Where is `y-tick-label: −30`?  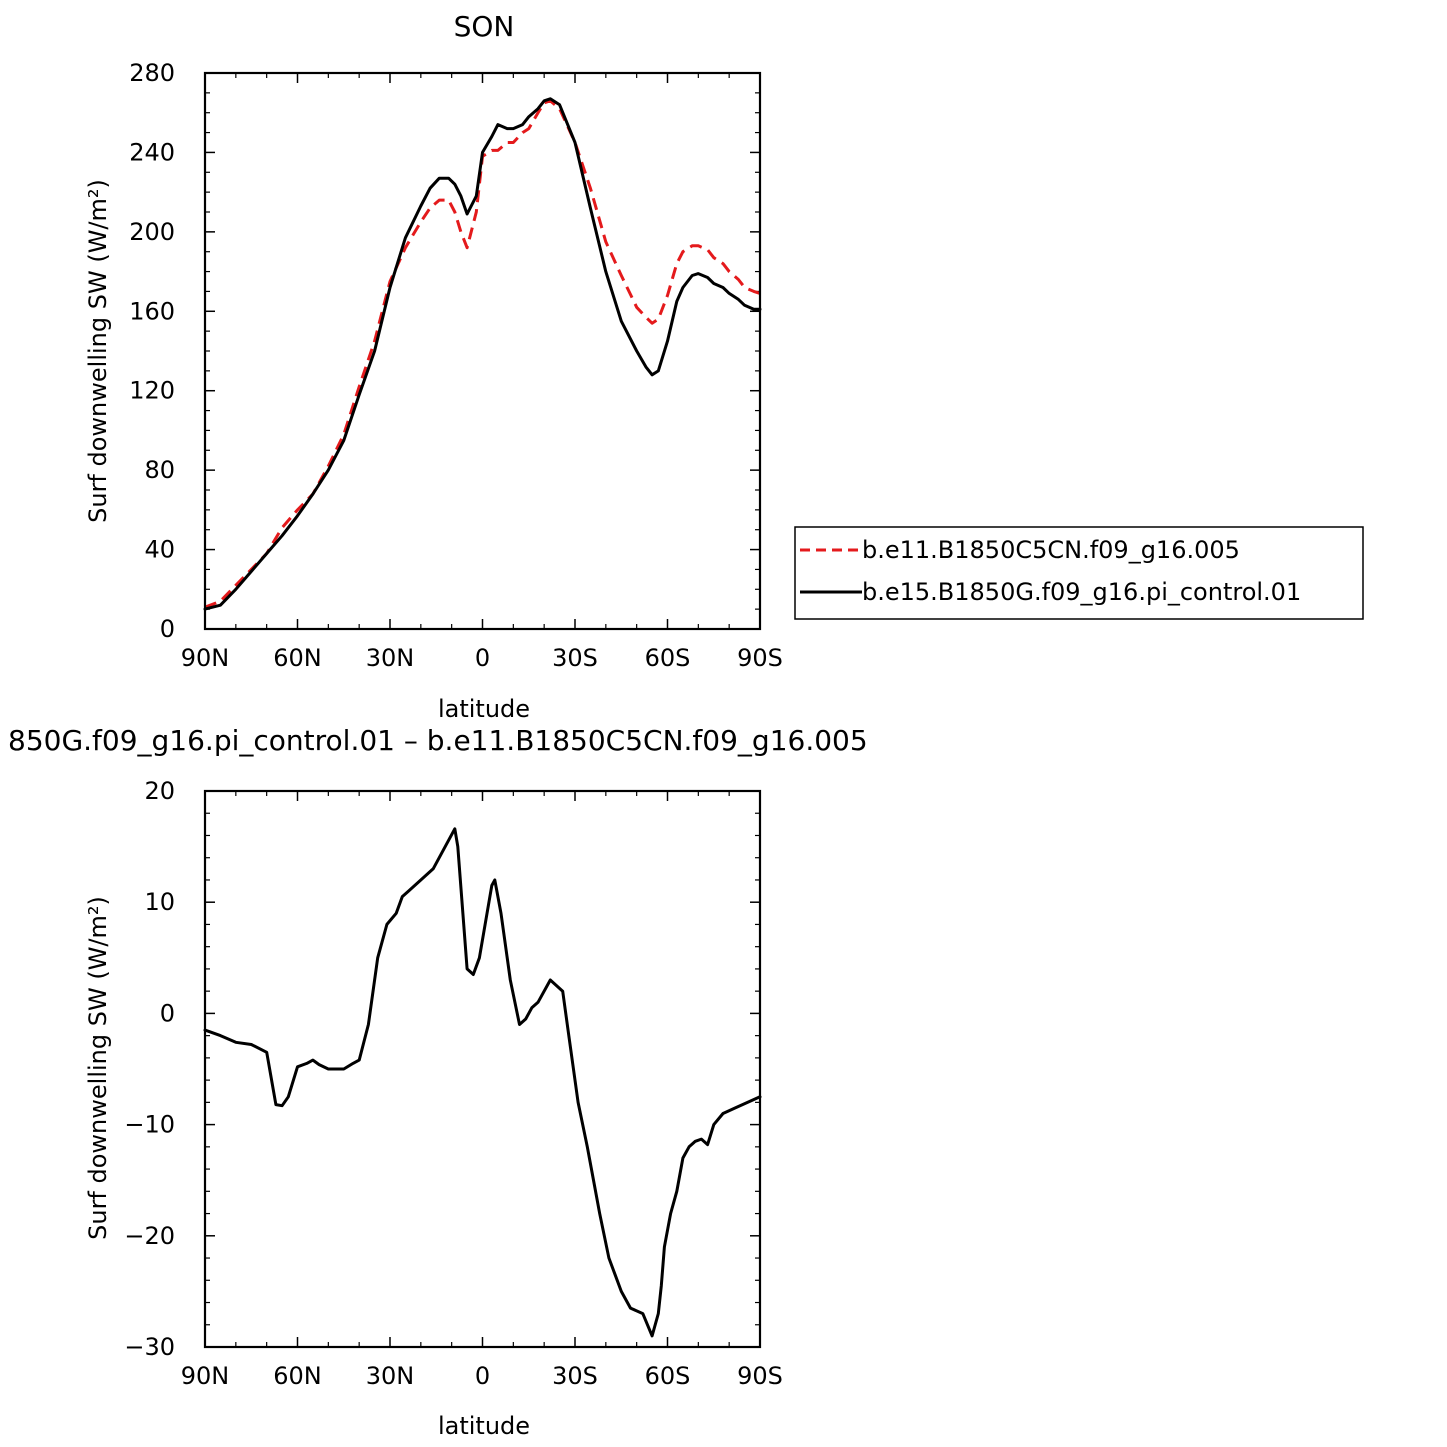 y-tick-label: −30 is located at coordinates (149, 1347).